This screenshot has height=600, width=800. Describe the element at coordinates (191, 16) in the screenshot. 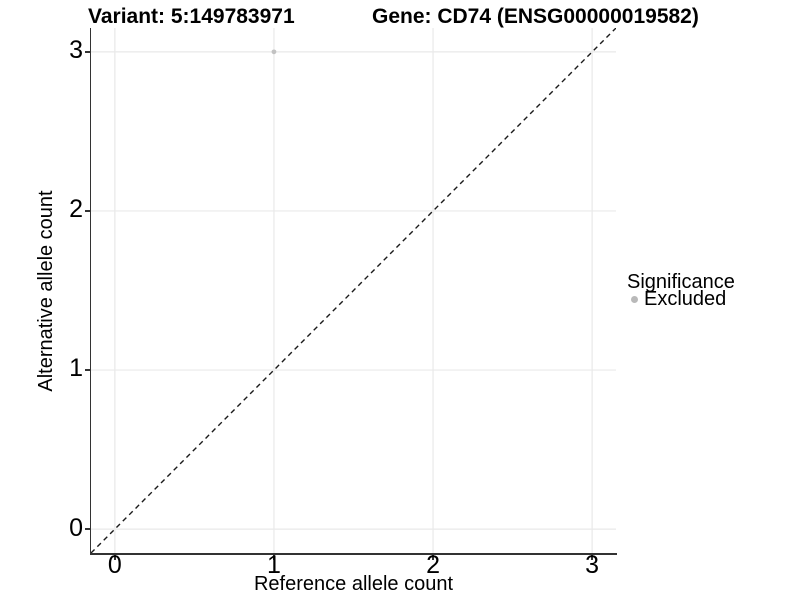

I see `plot-title-variant: Variant: 5:149783971` at that location.